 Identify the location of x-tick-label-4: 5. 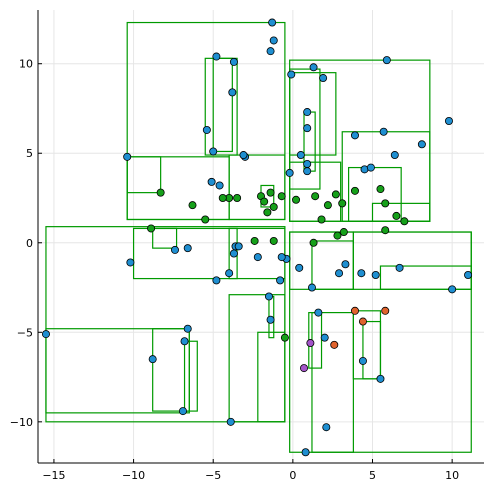
(372, 475).